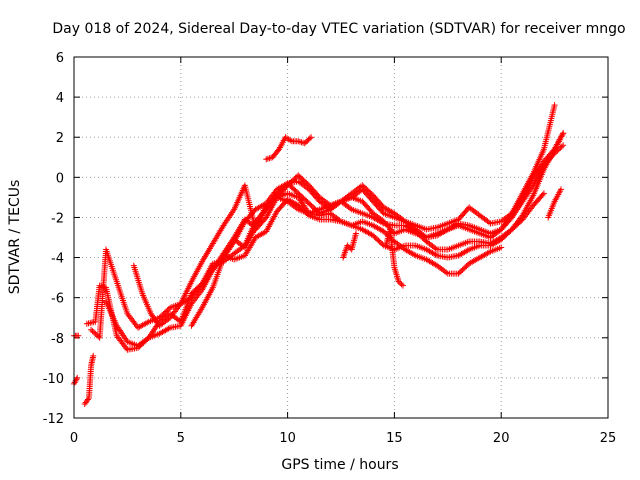  I want to click on x-tick-label: 5, so click(181, 438).